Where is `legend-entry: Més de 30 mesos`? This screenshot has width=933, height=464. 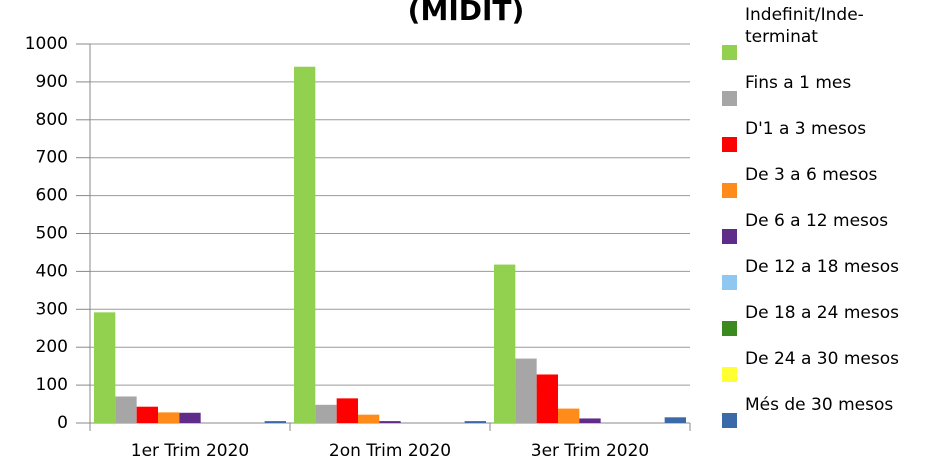 legend-entry: Més de 30 mesos is located at coordinates (824, 407).